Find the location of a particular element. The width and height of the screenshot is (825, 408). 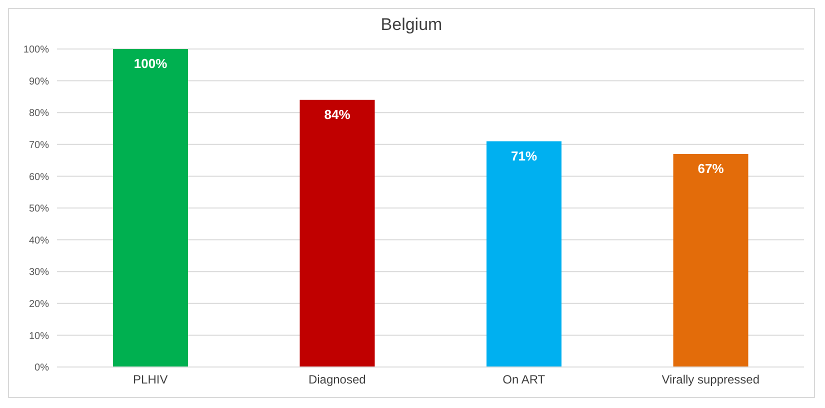

data-label: 84% is located at coordinates (337, 114).